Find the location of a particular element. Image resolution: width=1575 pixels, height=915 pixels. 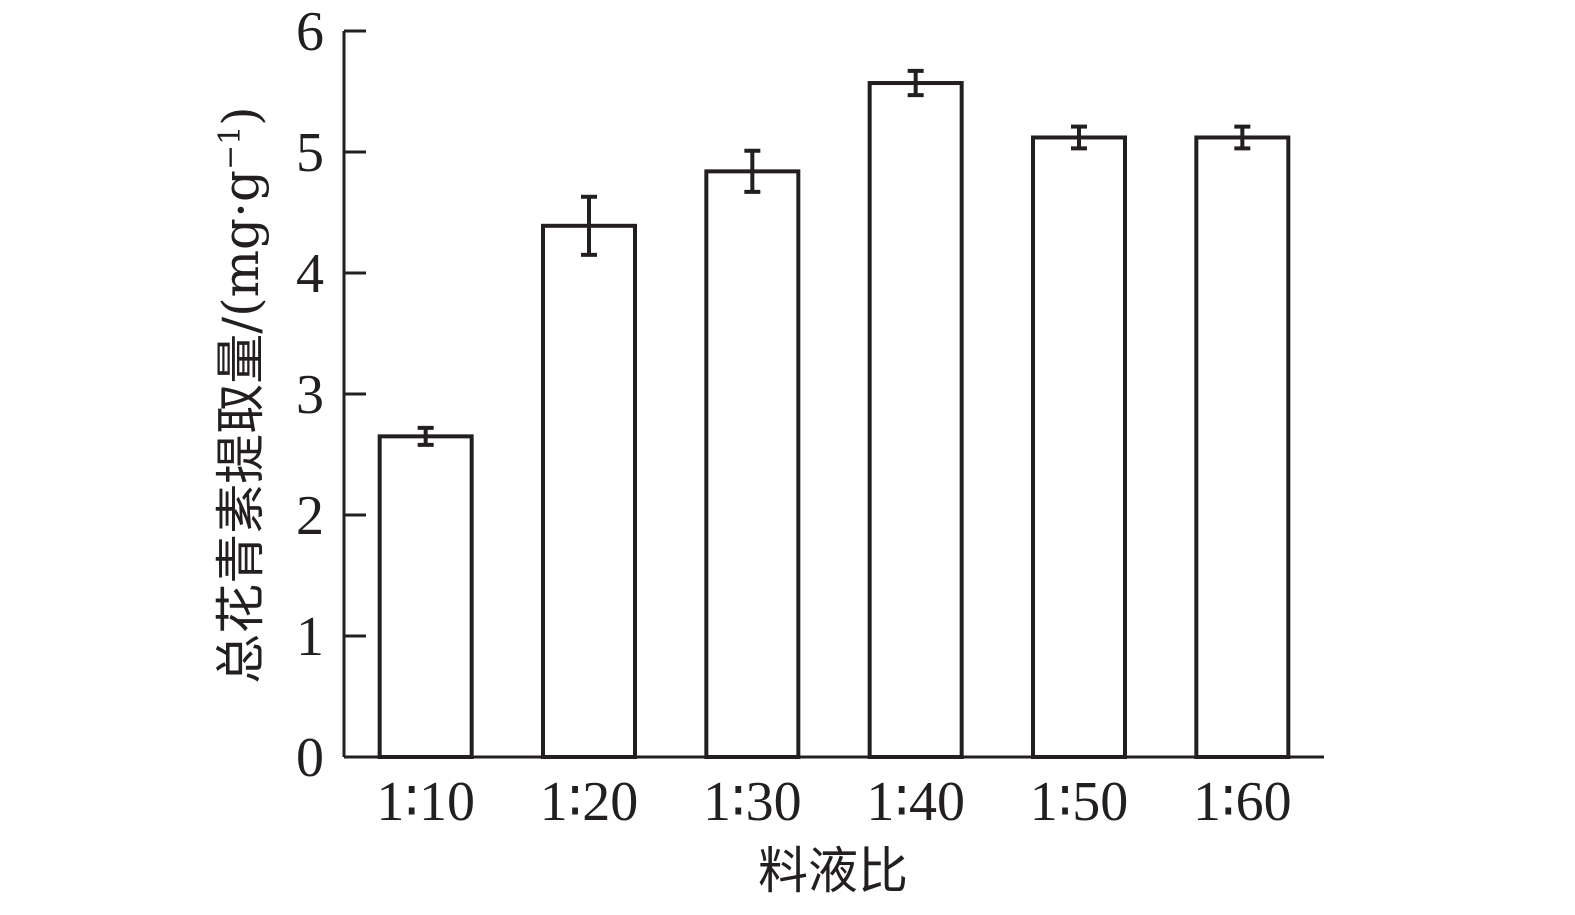

y-tick-label: 0 is located at coordinates (310, 758).